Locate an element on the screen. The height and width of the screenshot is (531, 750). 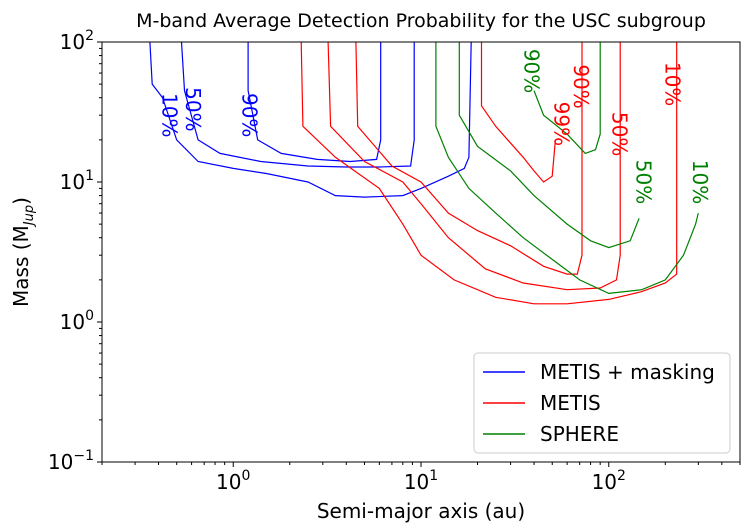
contour-label-sphere-10: 10% is located at coordinates (700, 182).